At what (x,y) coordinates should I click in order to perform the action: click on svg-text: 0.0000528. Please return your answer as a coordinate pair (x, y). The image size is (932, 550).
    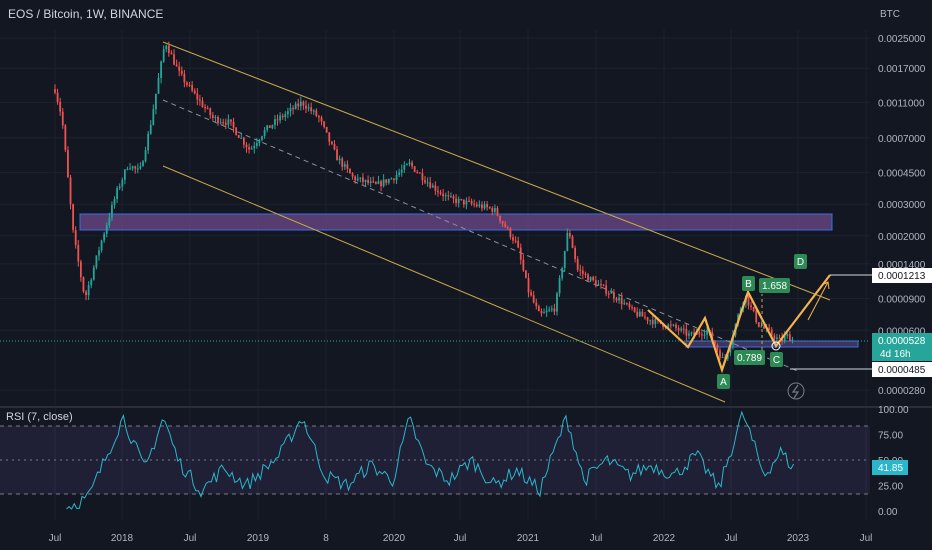
    Looking at the image, I should click on (902, 341).